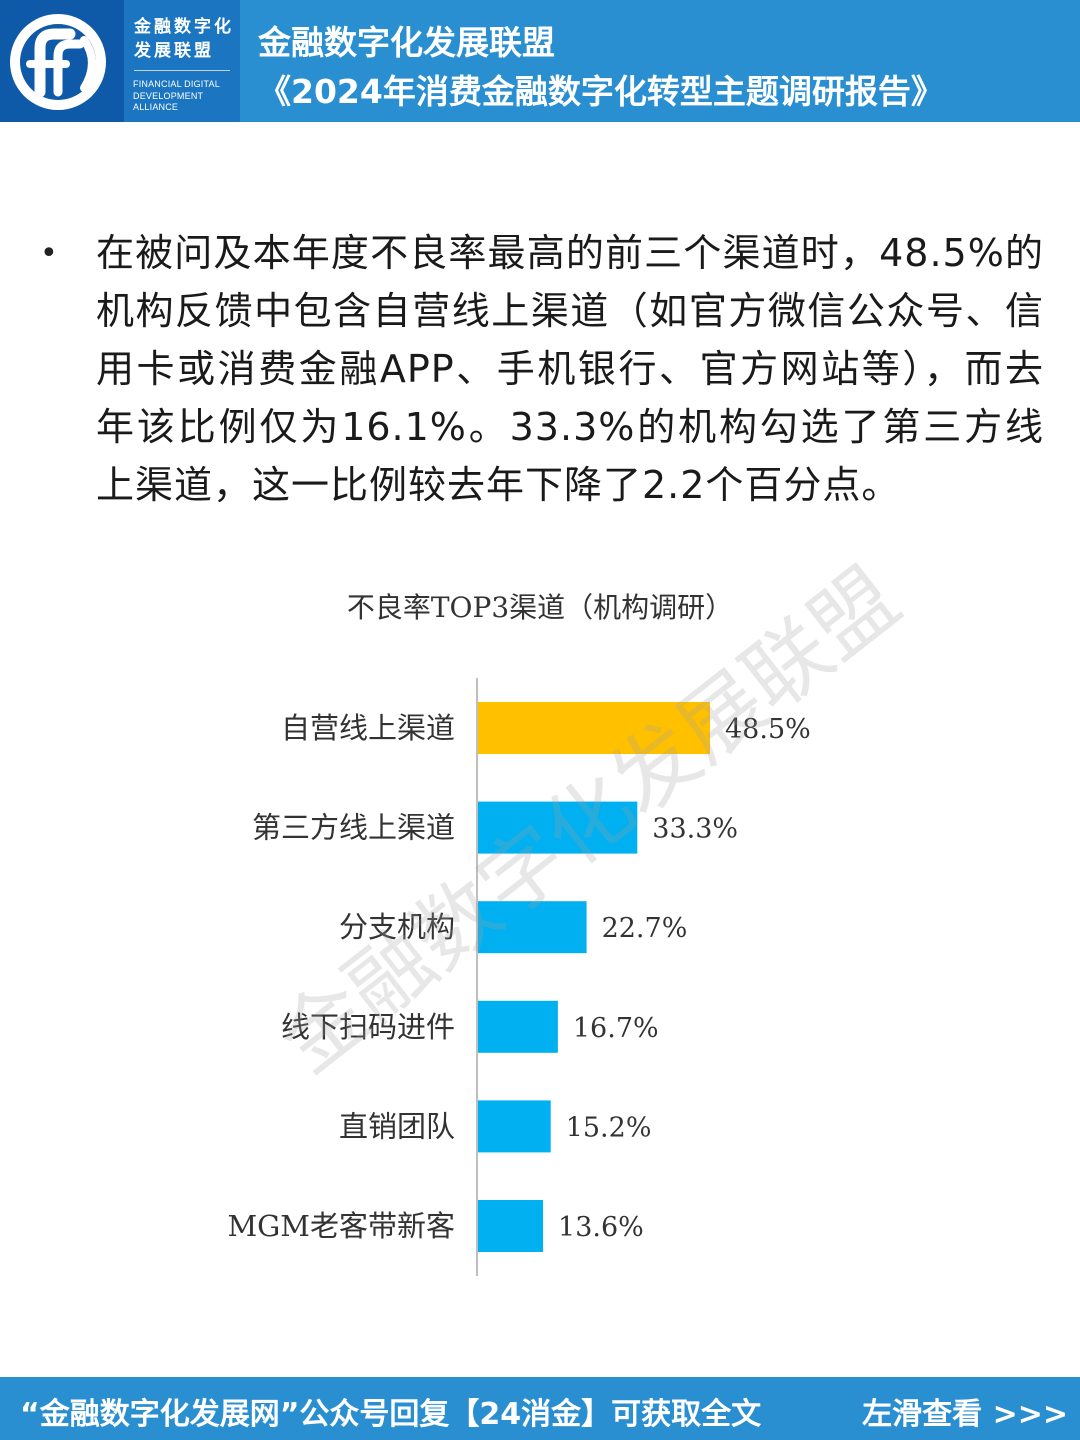 The width and height of the screenshot is (1080, 1440). I want to click on footer-bar: “金融数字化发展网”公众号回复【24消金】可获取全文 左滑查看 >>>, so click(540, 1408).